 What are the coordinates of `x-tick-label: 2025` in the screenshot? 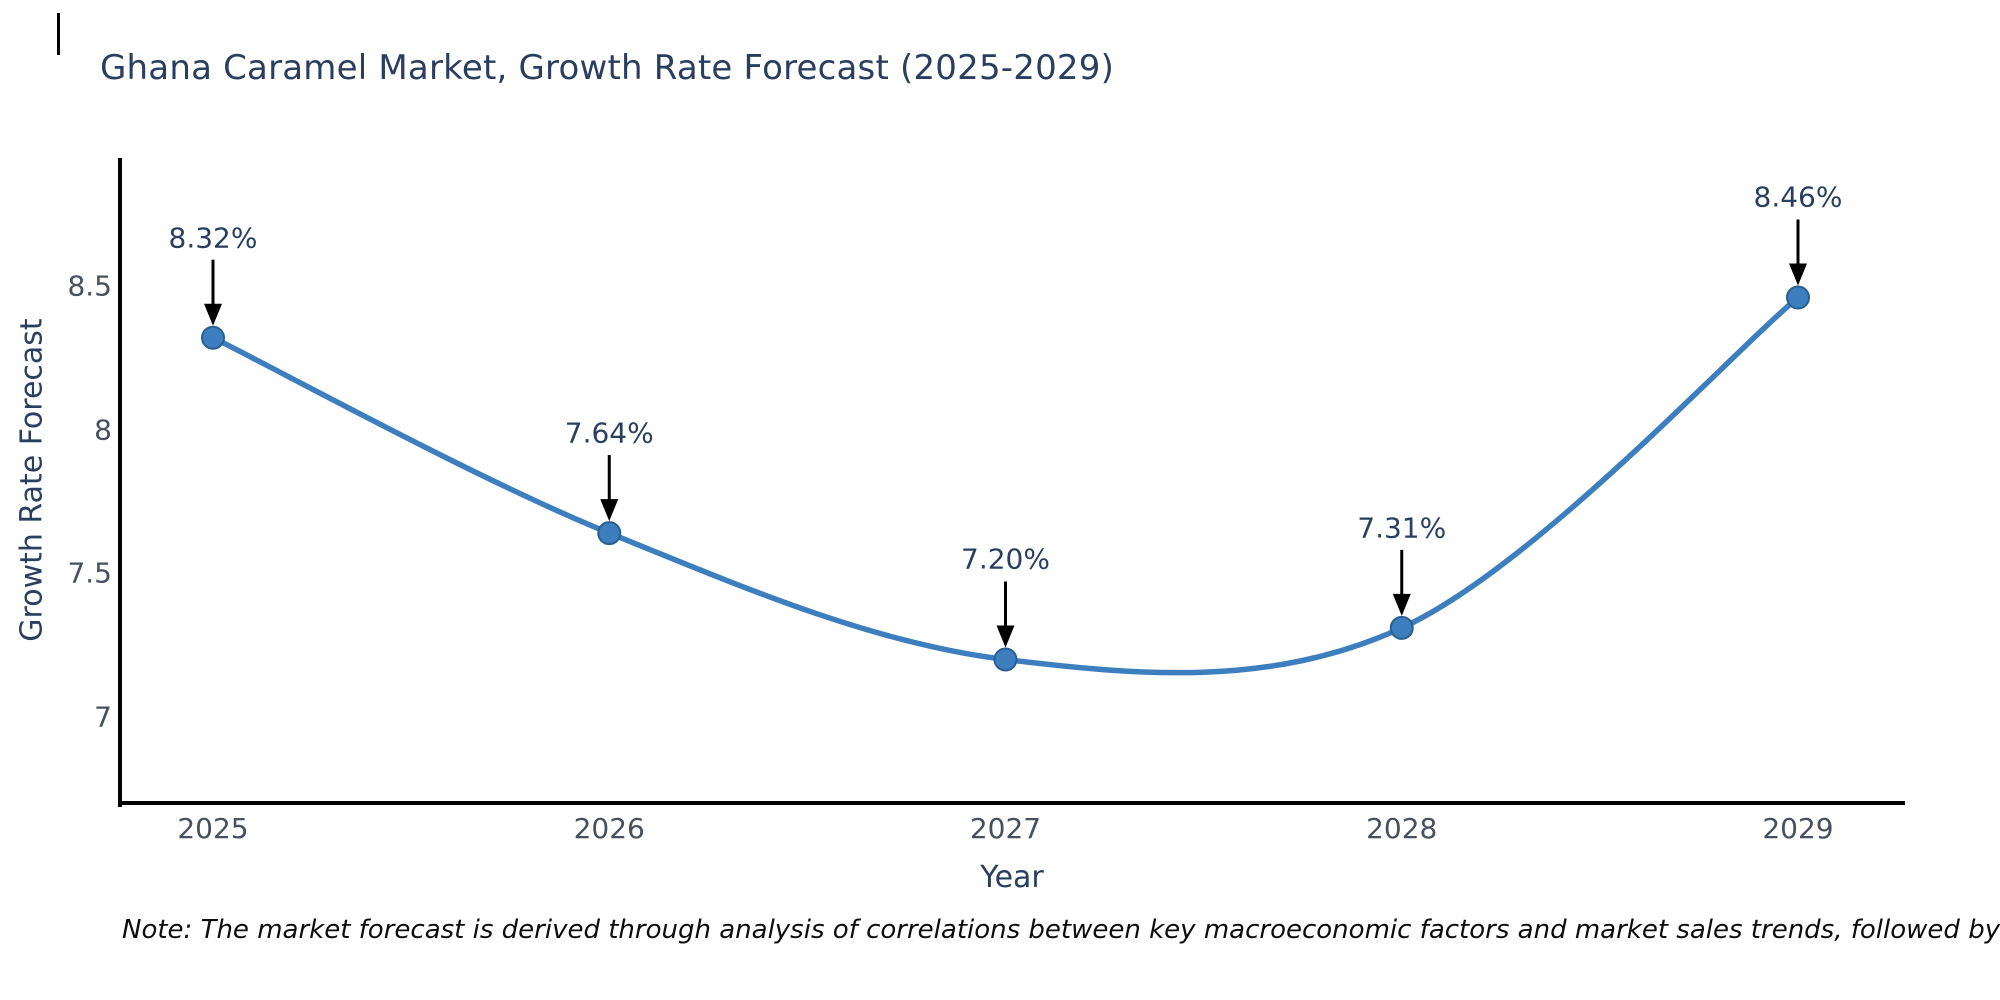 It's located at (213, 828).